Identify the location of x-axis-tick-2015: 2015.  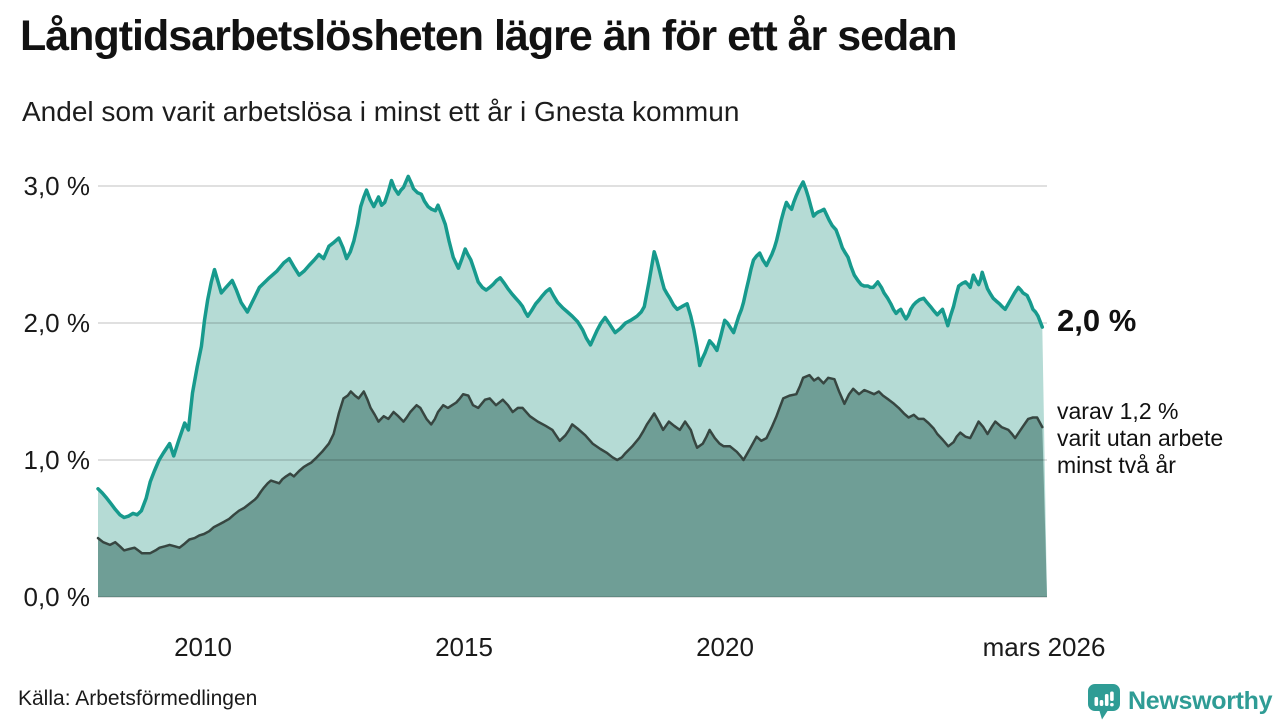
(464, 647).